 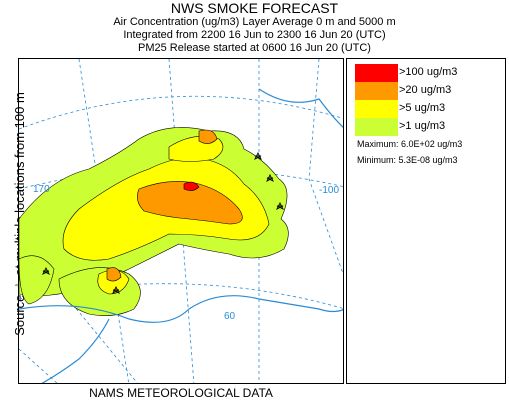 I want to click on forecast-title: NWS SMOKE FORECAST, so click(x=254, y=8).